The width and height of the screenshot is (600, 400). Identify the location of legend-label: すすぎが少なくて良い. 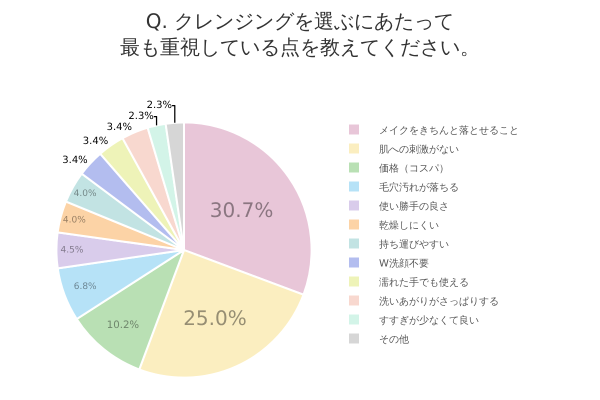
(429, 320).